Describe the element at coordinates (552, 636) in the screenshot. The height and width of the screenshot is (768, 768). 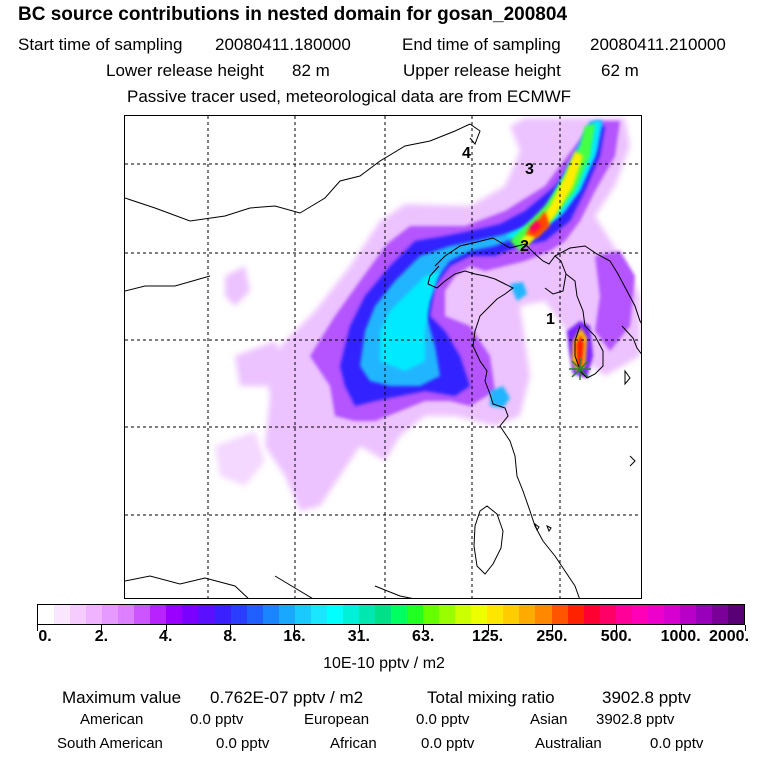
I see `colorbar-tick-label: 250.` at that location.